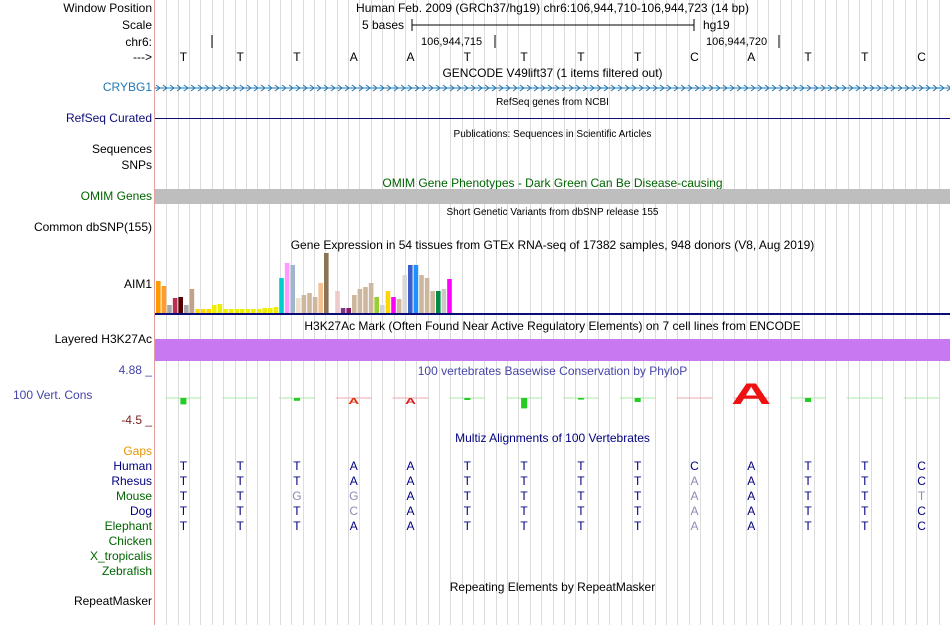  I want to click on sequences-label: Sequences, so click(121, 149).